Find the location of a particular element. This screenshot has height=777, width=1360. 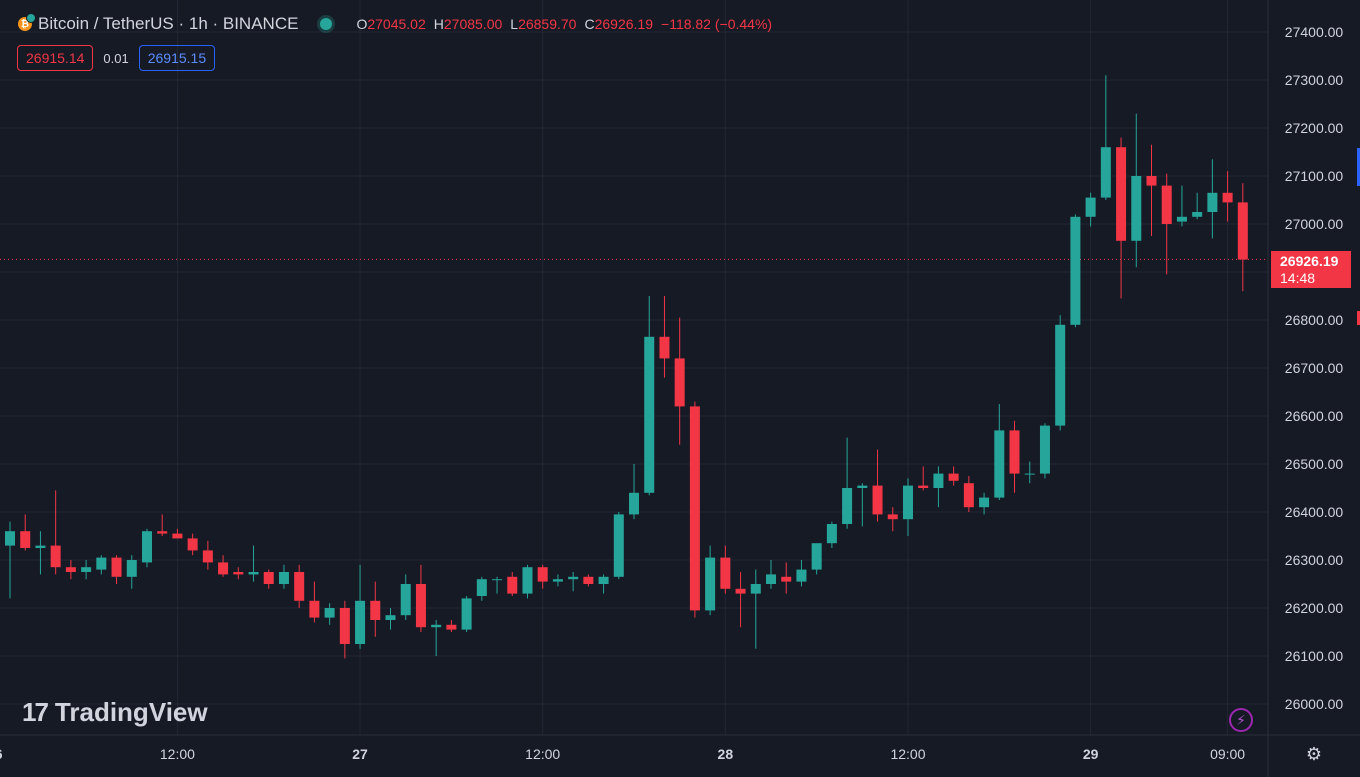

y-tick-label: 26200.00 is located at coordinates (1314, 608).